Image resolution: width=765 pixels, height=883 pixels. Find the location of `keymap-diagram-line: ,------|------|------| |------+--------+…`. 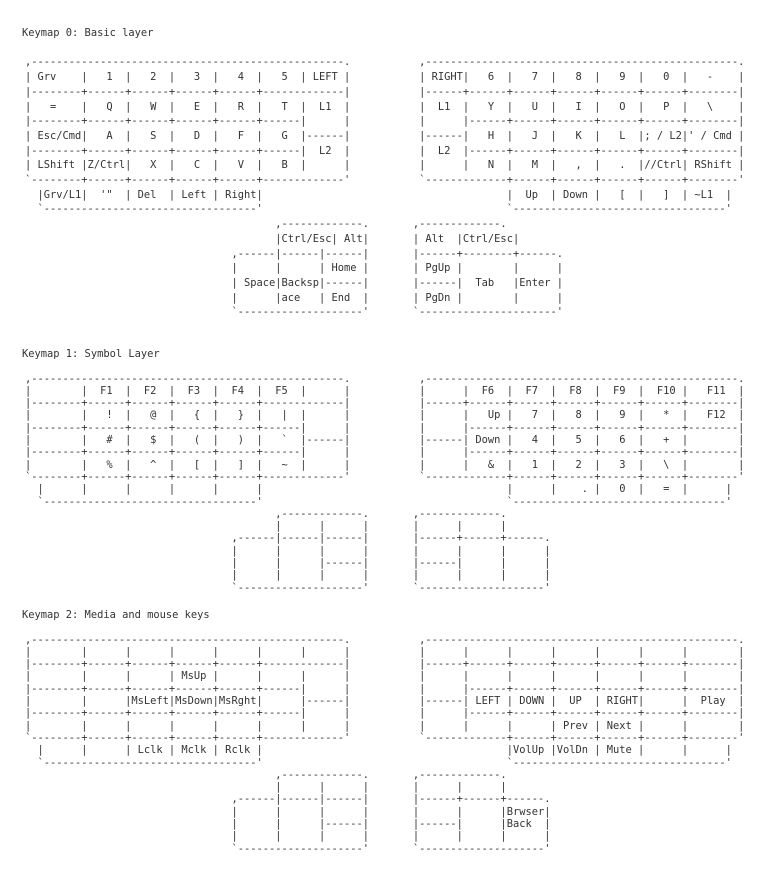

keymap-diagram-line: ,------|------|------| |------+--------+… is located at coordinates (294, 253).